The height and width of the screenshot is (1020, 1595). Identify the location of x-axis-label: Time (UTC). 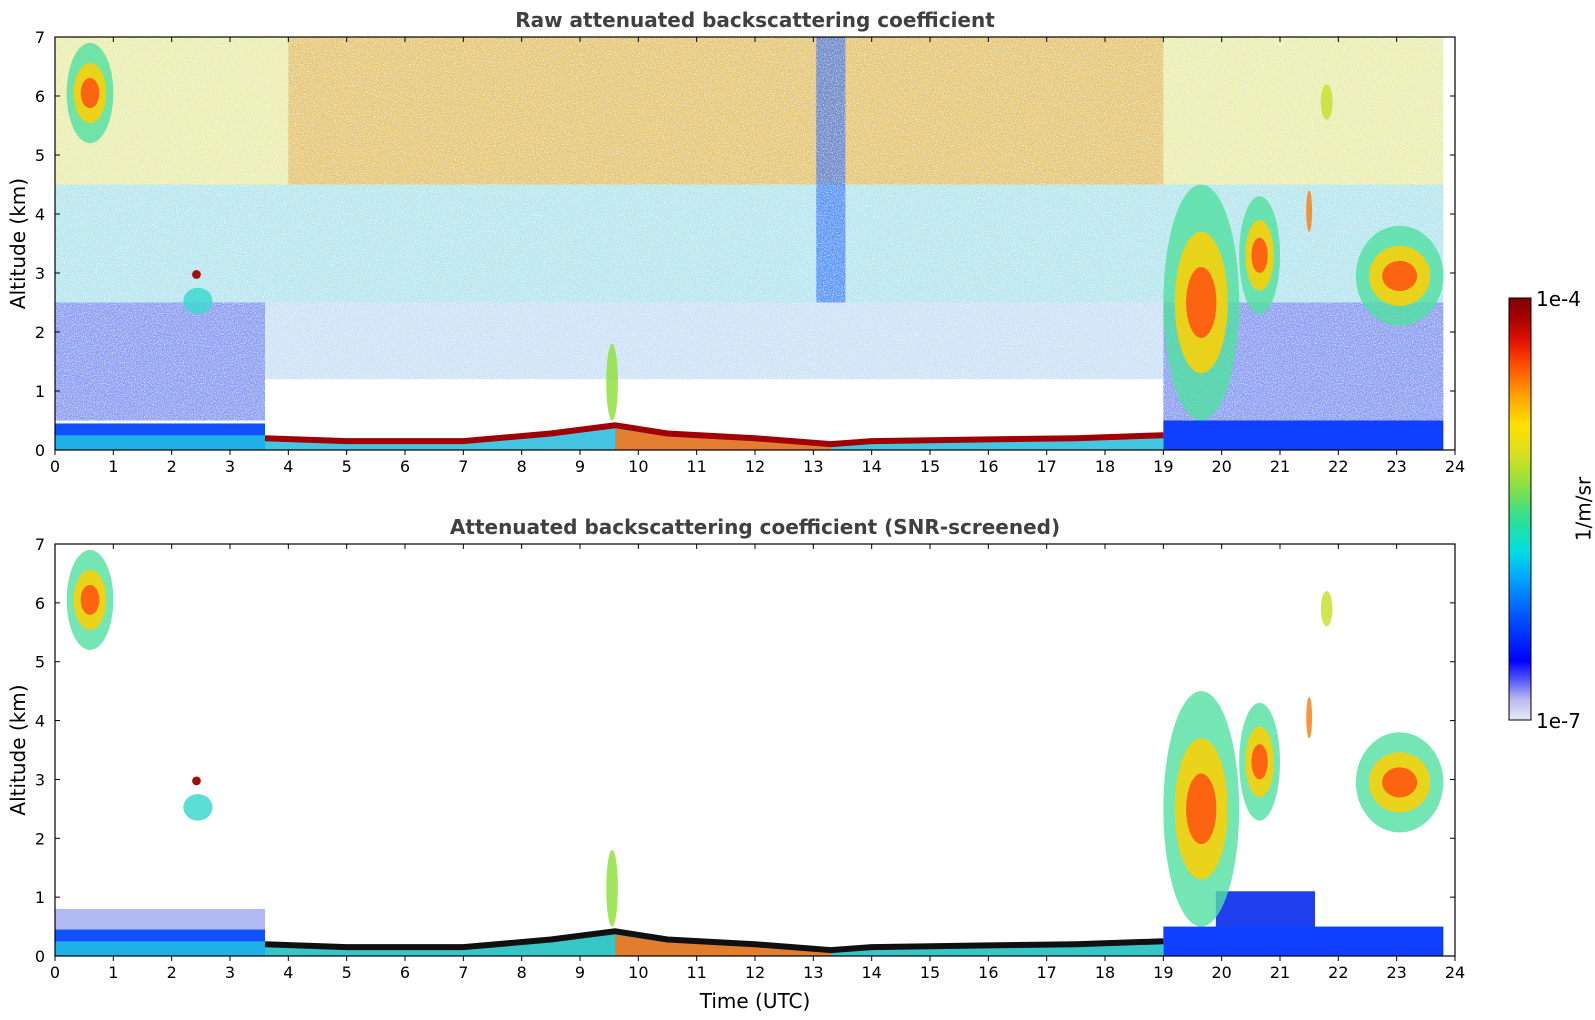
(755, 1001).